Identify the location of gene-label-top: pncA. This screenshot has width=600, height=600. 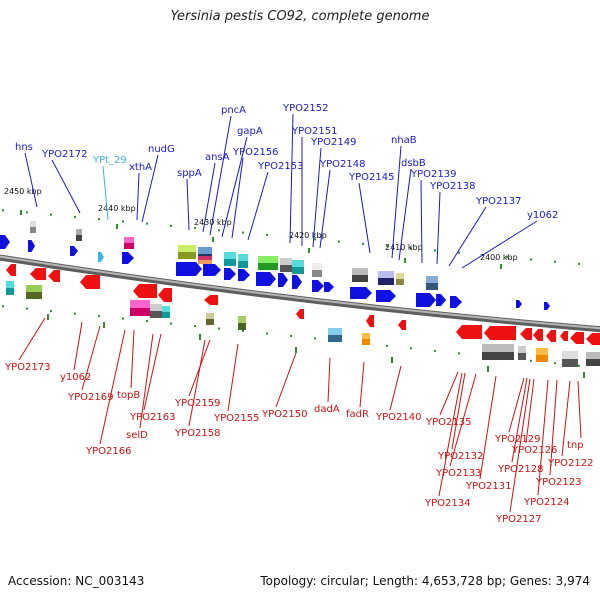
(233, 110).